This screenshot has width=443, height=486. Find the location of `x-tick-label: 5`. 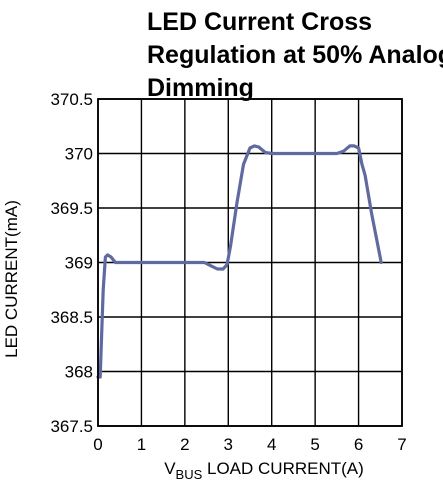

x-tick-label: 5 is located at coordinates (314, 444).